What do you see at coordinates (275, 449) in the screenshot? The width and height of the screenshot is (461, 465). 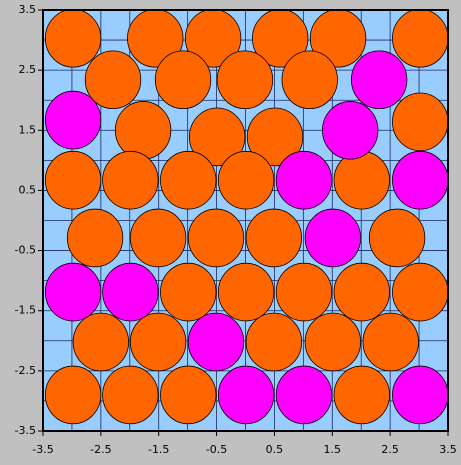 I see `x-tick-label: 0.5` at bounding box center [275, 449].